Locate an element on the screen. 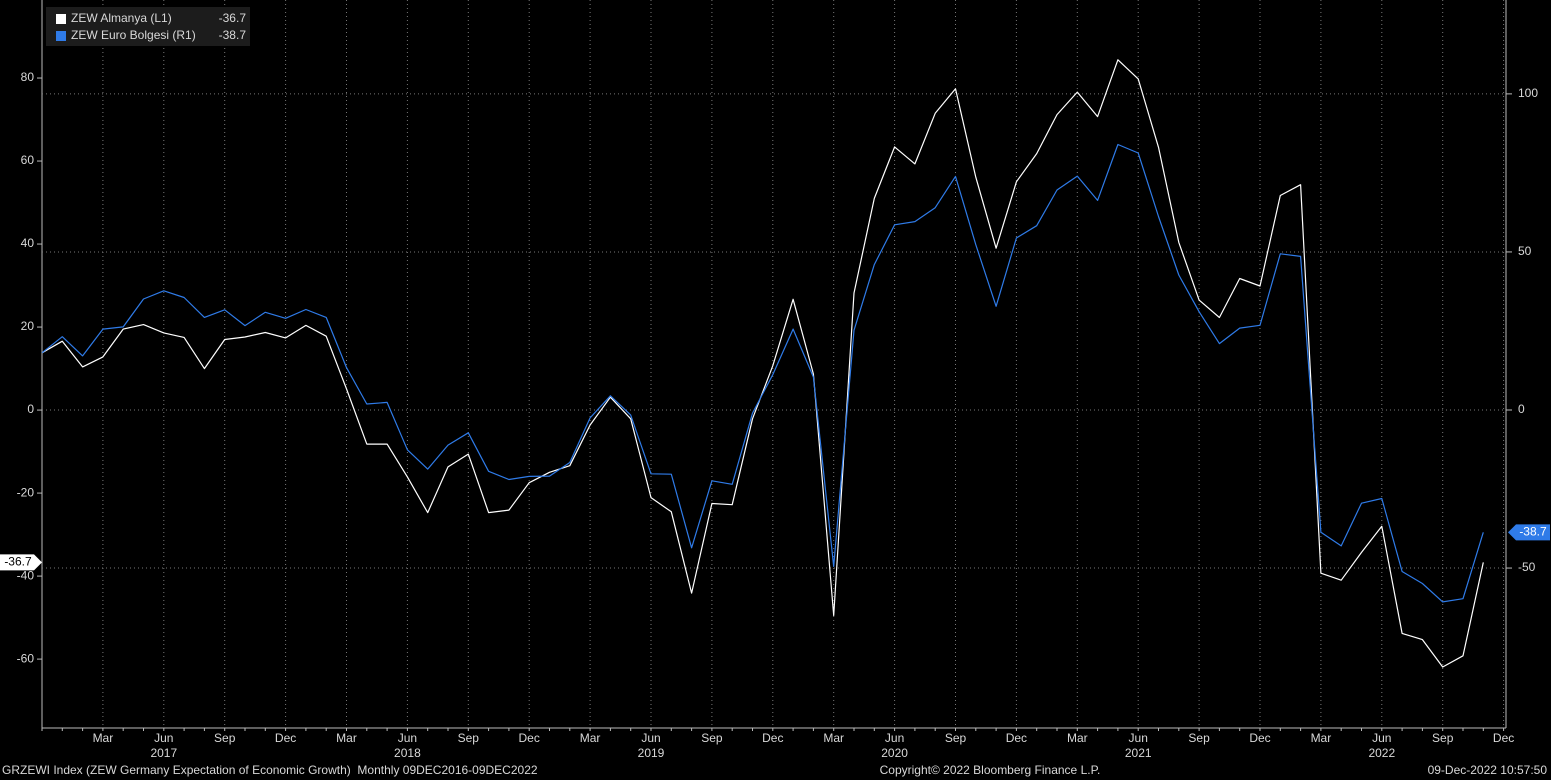 This screenshot has height=780, width=1551. value-tag-label: -36.7 is located at coordinates (18, 562).